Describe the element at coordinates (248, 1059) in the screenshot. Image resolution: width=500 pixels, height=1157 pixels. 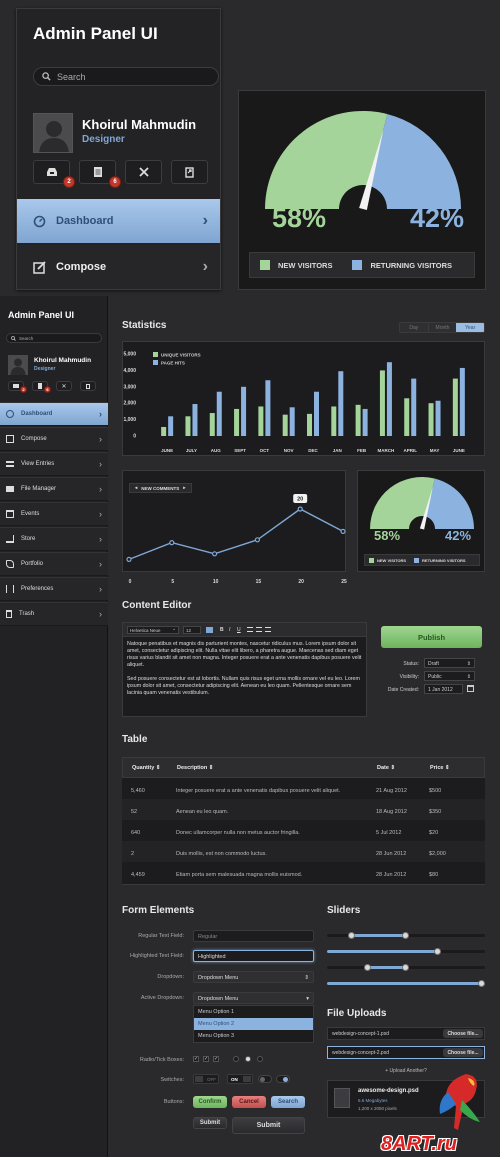
I see `radio-button-selected` at that location.